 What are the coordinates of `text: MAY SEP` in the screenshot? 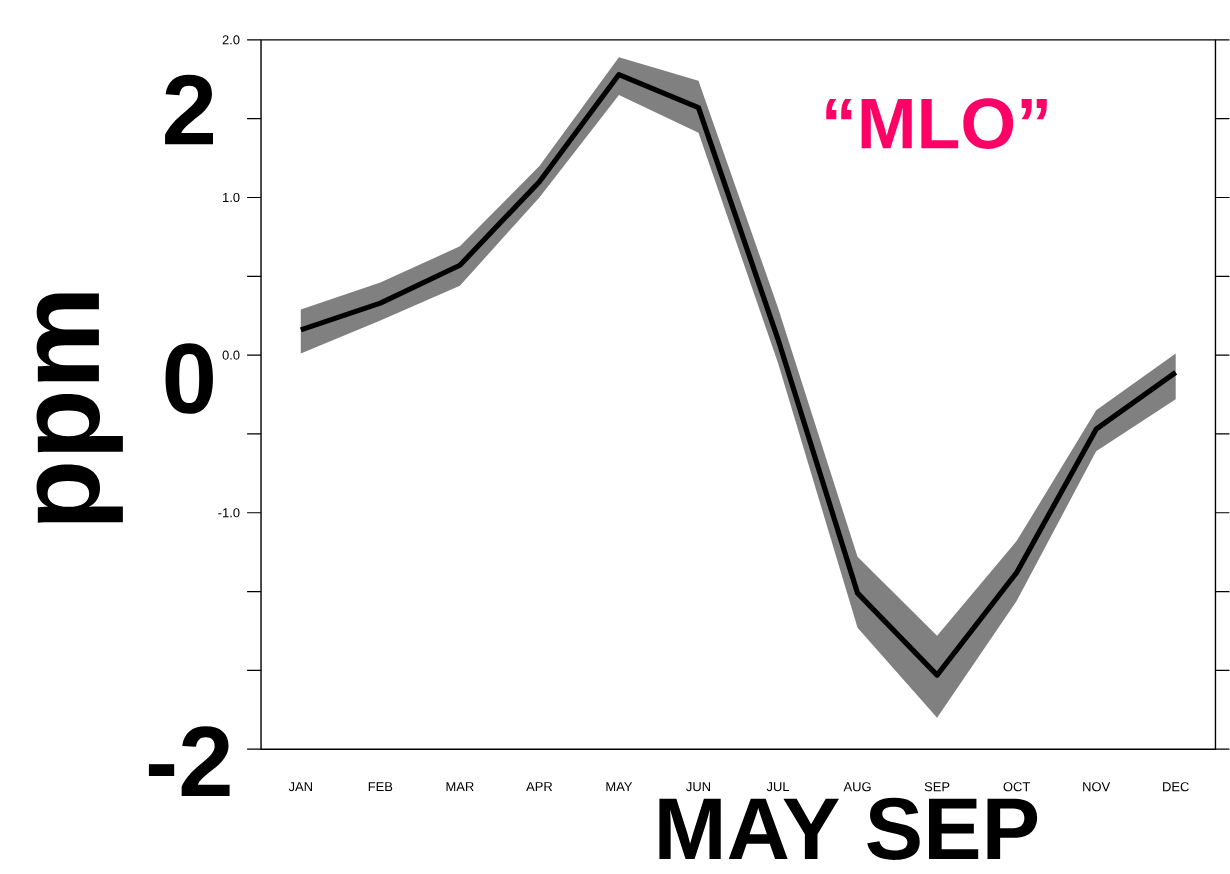 It's located at (848, 828).